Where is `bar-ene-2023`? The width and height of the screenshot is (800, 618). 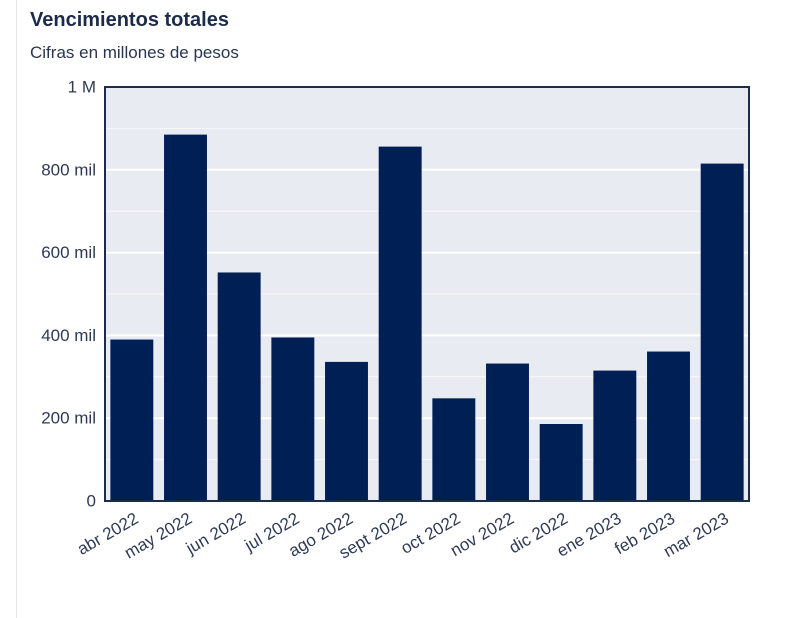
bar-ene-2023 is located at coordinates (615, 435).